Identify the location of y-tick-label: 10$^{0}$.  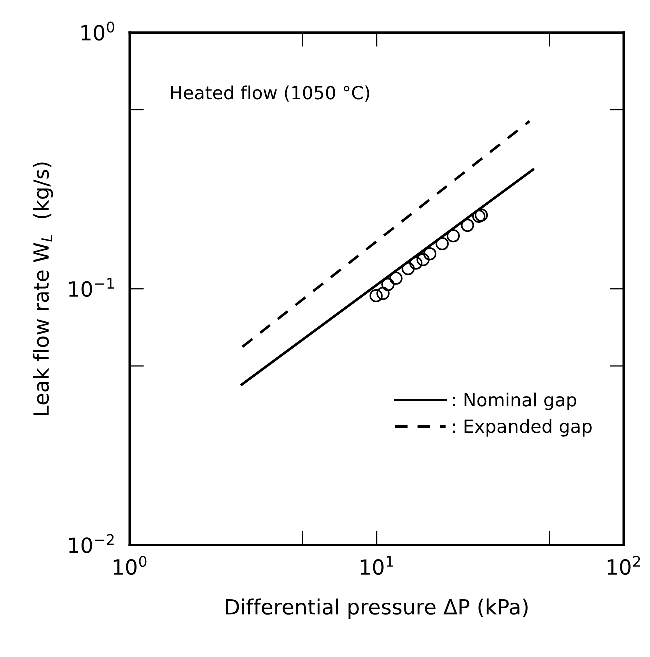
(98, 31).